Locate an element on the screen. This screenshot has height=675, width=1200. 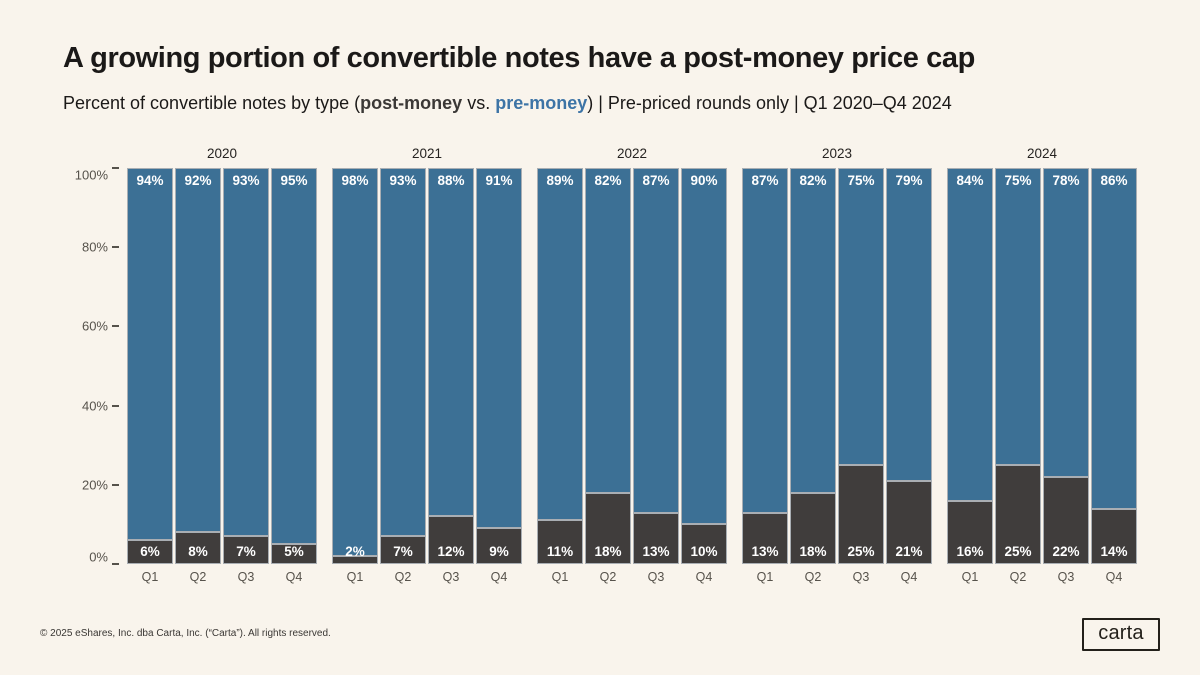
bar-2022-Q2: 82% 18% is located at coordinates (608, 366).